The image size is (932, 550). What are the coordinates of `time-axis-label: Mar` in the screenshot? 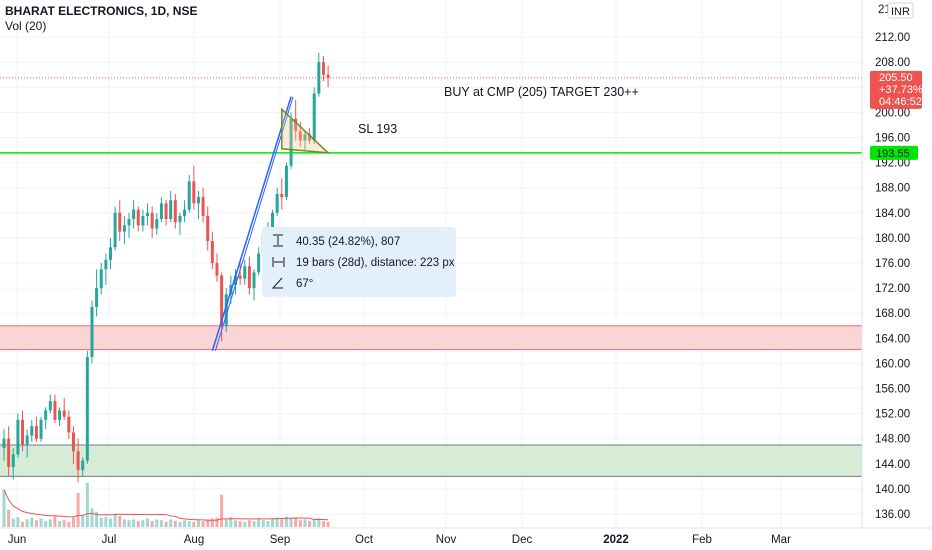 It's located at (781, 540).